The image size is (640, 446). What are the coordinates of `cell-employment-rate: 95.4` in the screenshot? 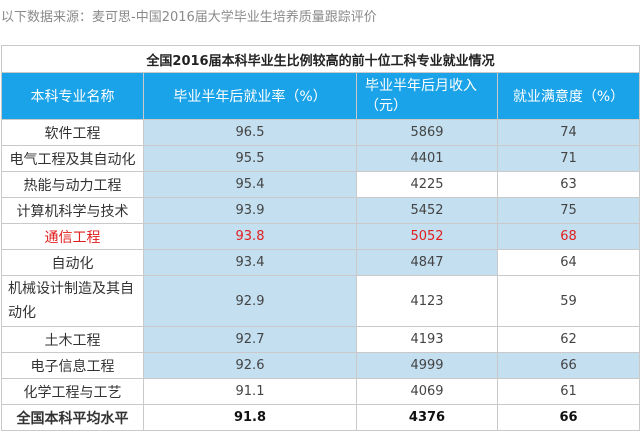 It's located at (250, 184).